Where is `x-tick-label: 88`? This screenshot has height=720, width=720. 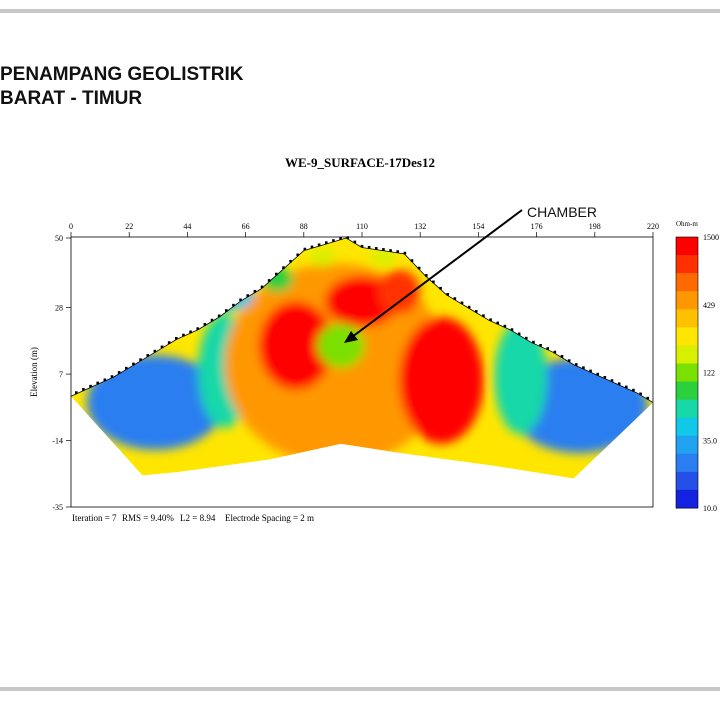
x-tick-label: 88 is located at coordinates (304, 226).